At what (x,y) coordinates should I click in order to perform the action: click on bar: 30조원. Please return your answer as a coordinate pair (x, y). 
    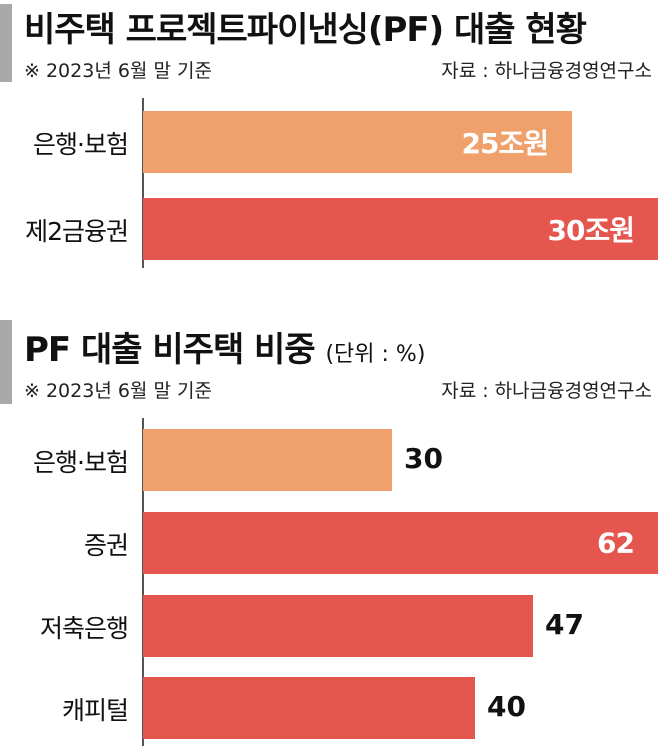
    Looking at the image, I should click on (400, 229).